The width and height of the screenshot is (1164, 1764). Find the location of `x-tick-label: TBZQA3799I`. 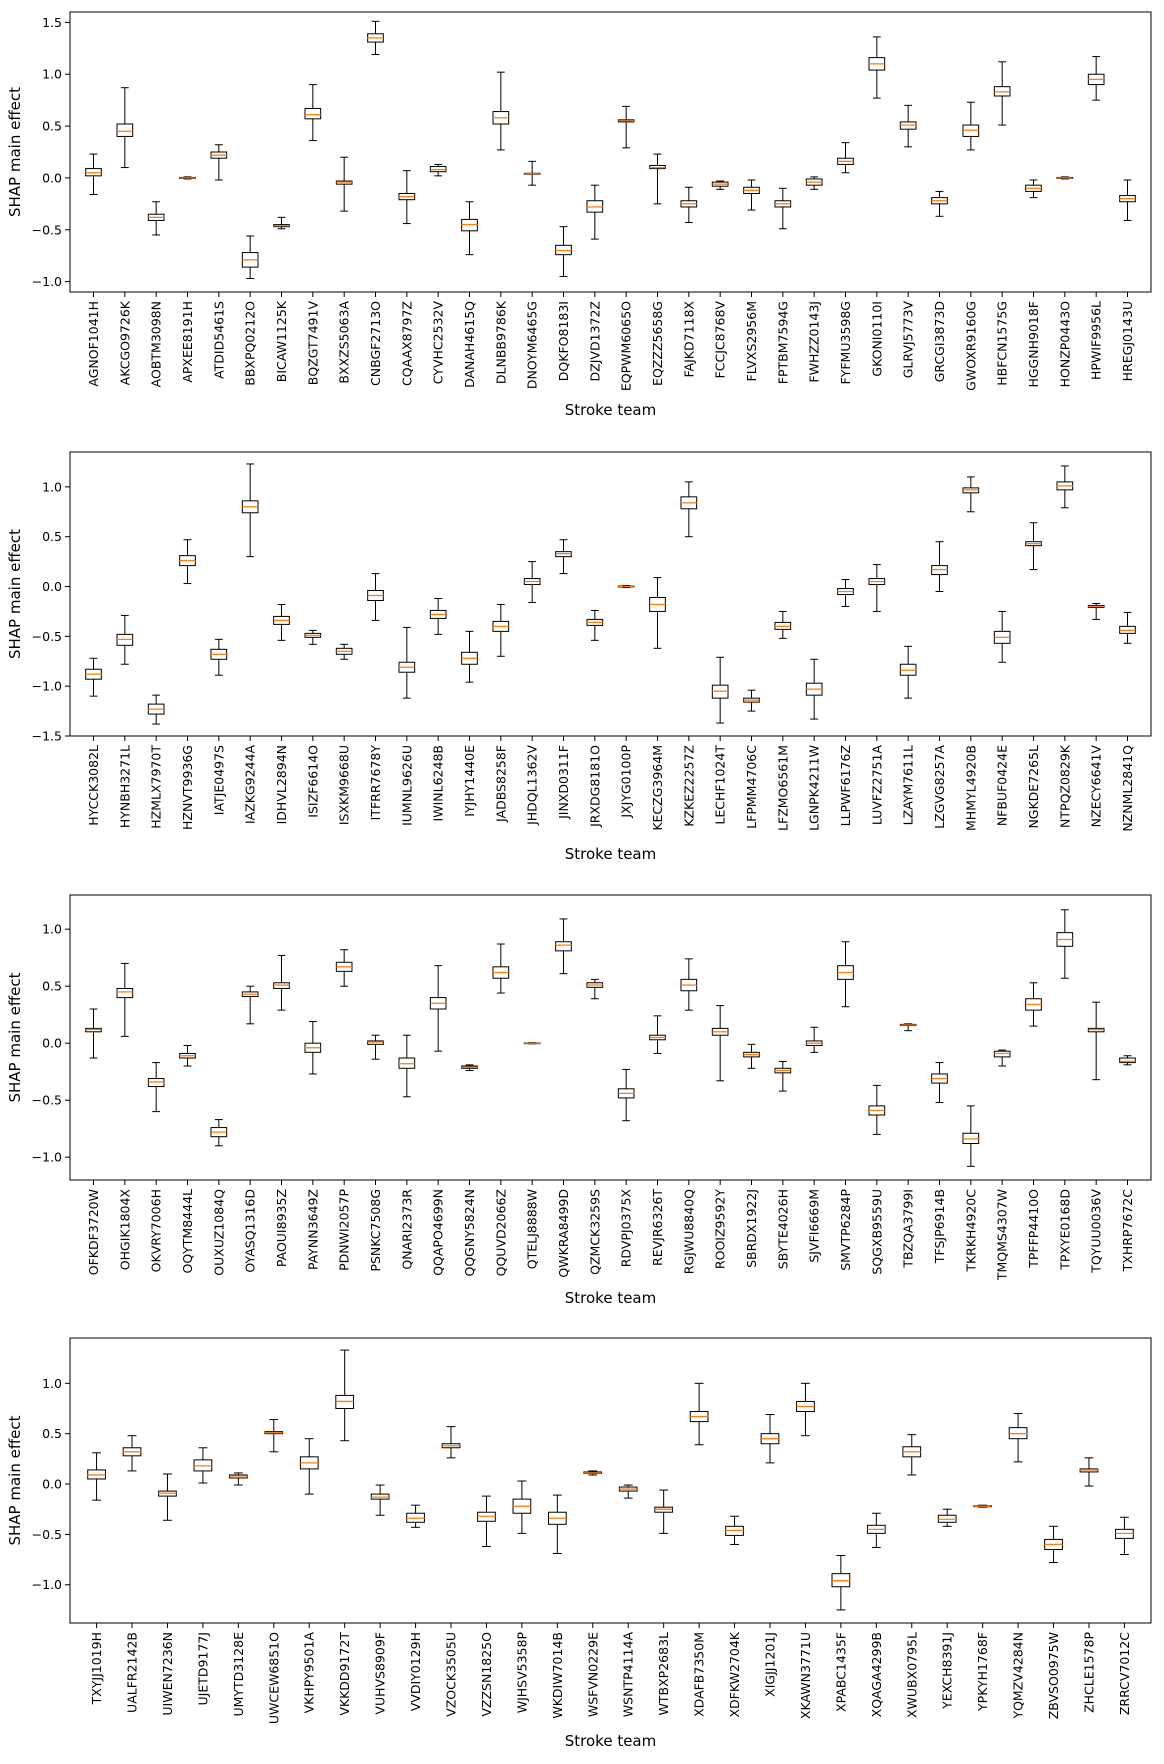

x-tick-label: TBZQA3799I is located at coordinates (908, 1229).